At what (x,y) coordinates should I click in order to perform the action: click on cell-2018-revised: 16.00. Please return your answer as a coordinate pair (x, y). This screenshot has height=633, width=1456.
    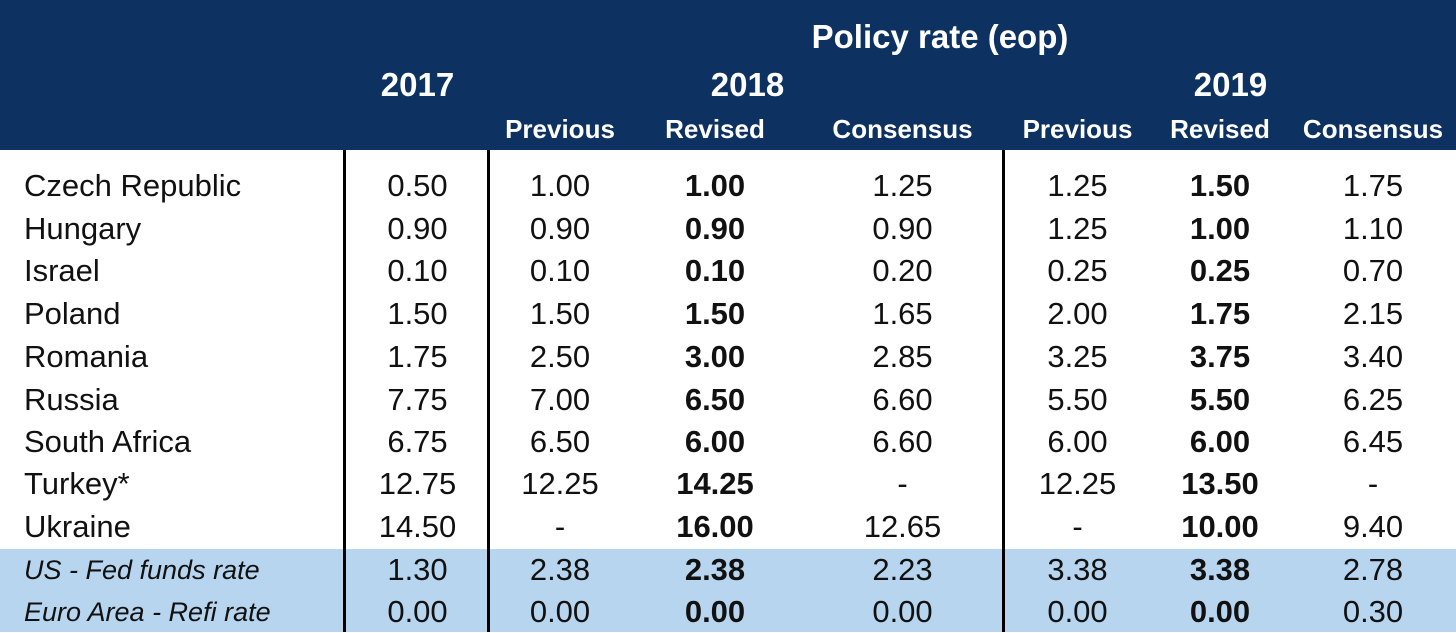
    Looking at the image, I should click on (715, 526).